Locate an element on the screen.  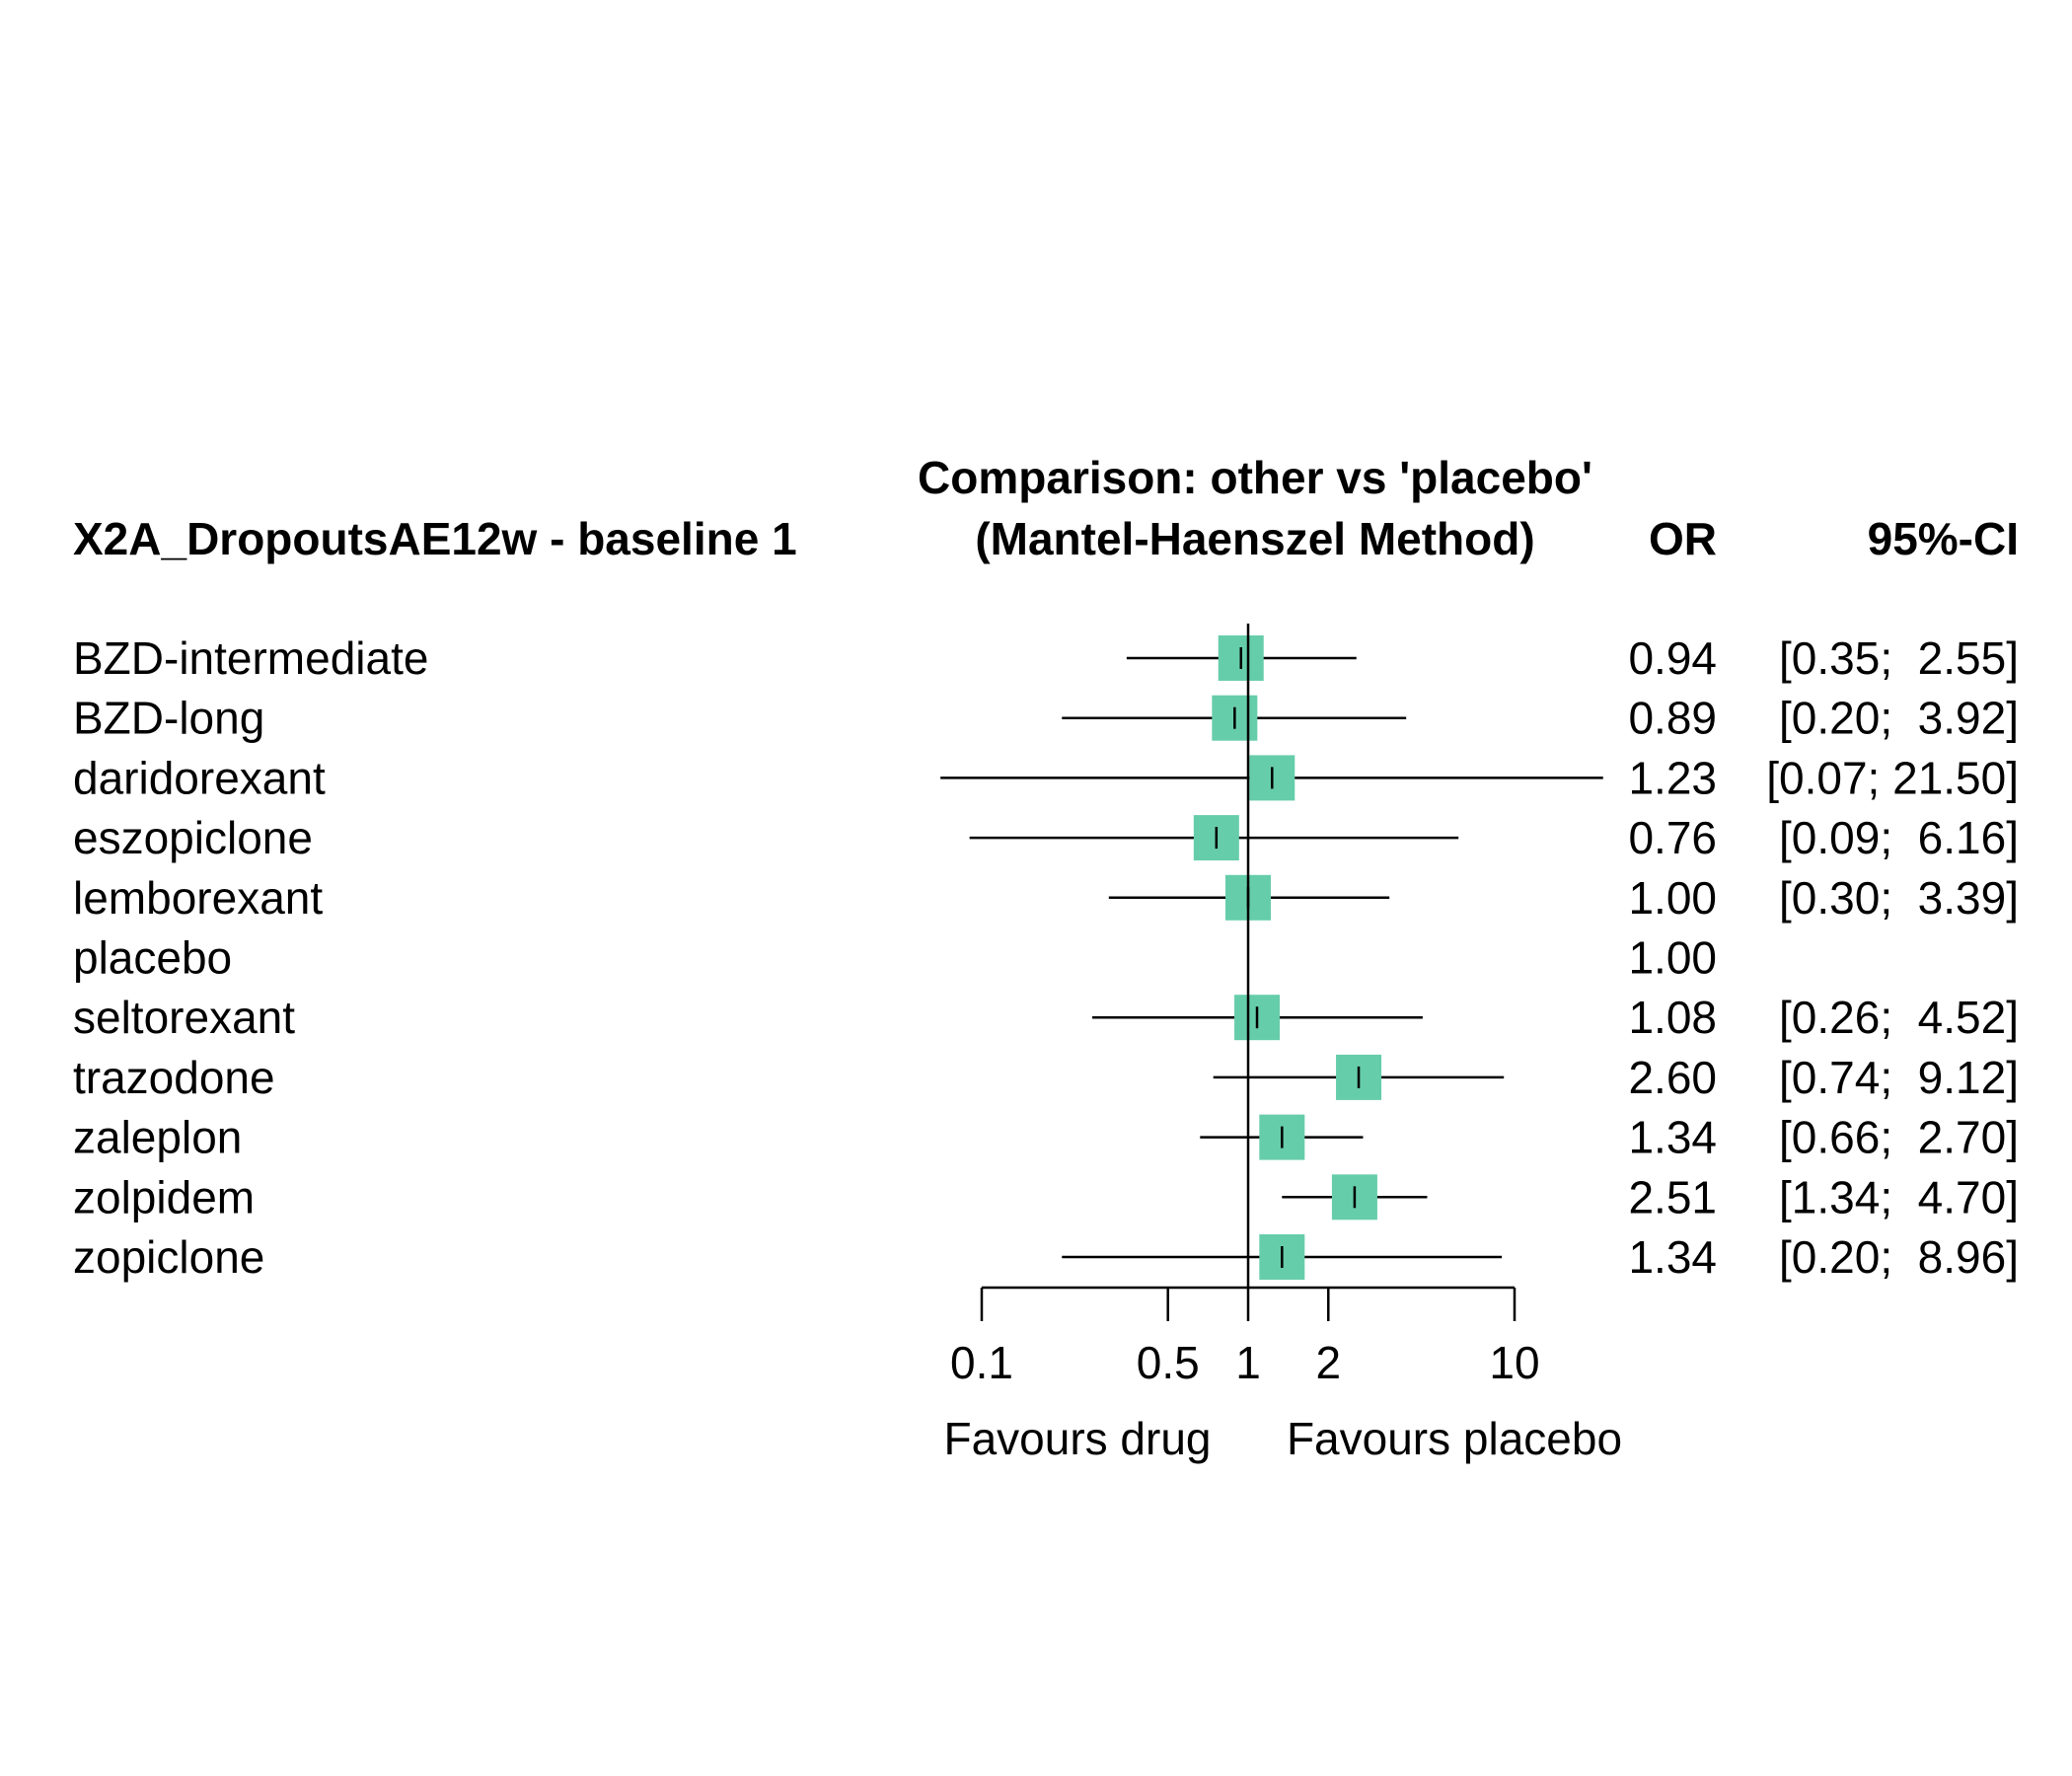
treatment-label: zaleplon is located at coordinates (157, 1137).